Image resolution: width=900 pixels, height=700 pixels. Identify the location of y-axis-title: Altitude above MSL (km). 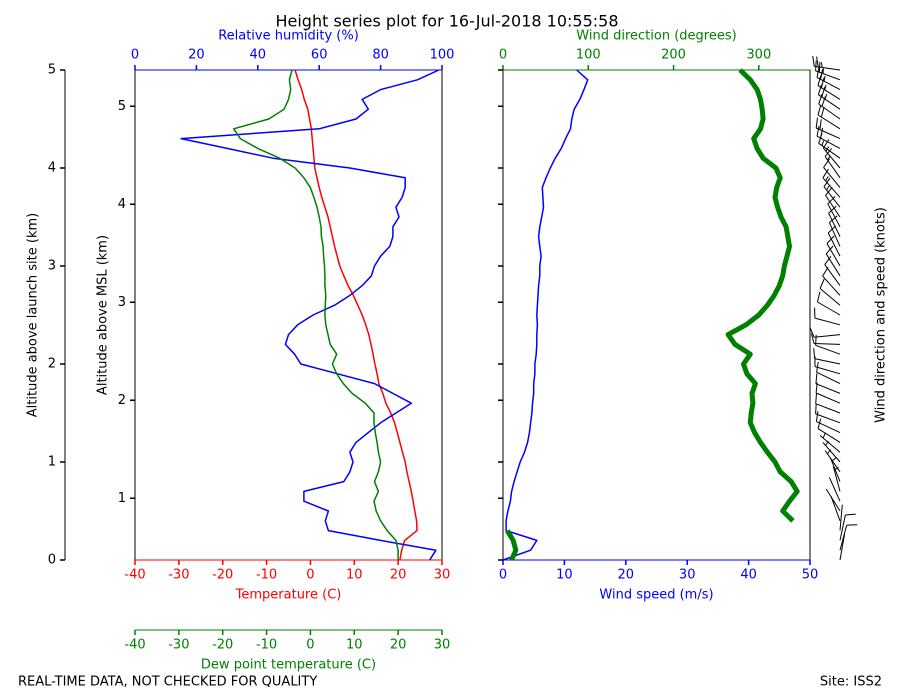
(103, 315).